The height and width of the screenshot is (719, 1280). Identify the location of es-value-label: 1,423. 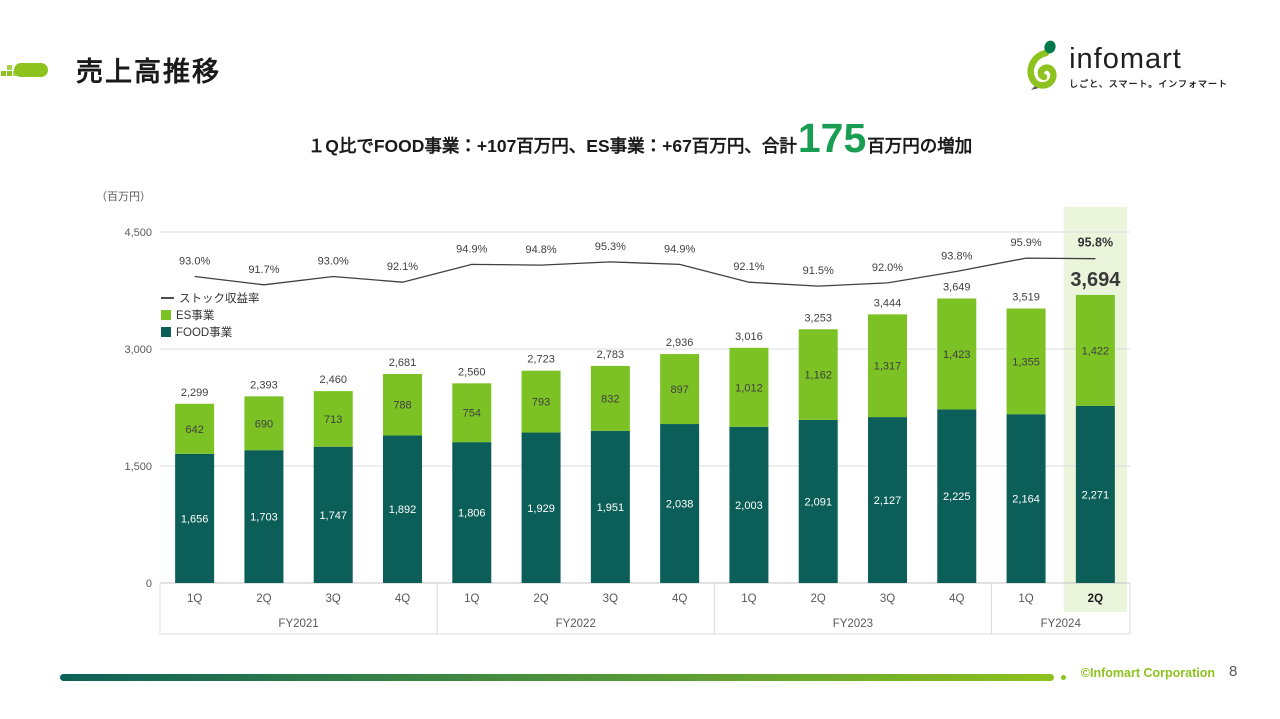
(957, 355).